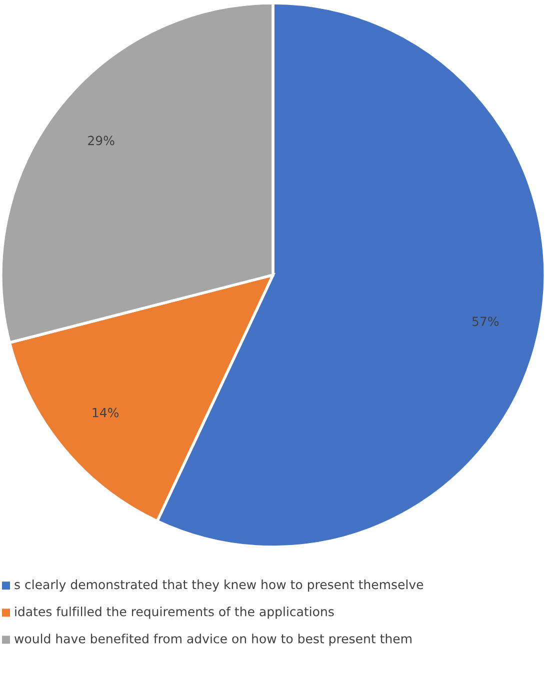 Image resolution: width=545 pixels, height=677 pixels. I want to click on data-label: 29%, so click(101, 141).